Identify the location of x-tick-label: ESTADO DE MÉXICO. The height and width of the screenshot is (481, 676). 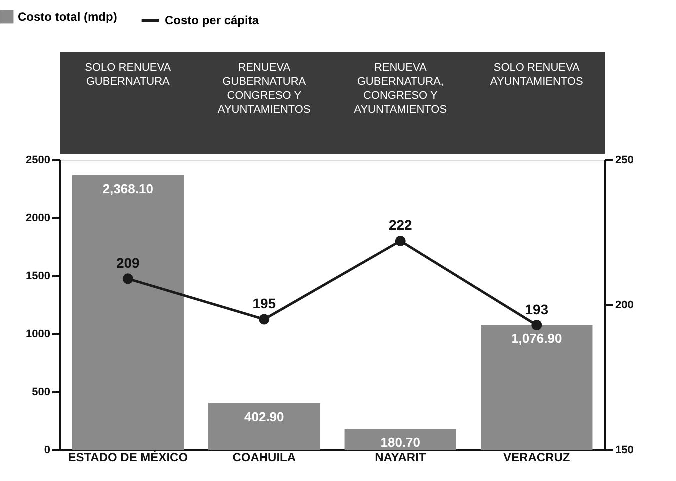
(128, 457).